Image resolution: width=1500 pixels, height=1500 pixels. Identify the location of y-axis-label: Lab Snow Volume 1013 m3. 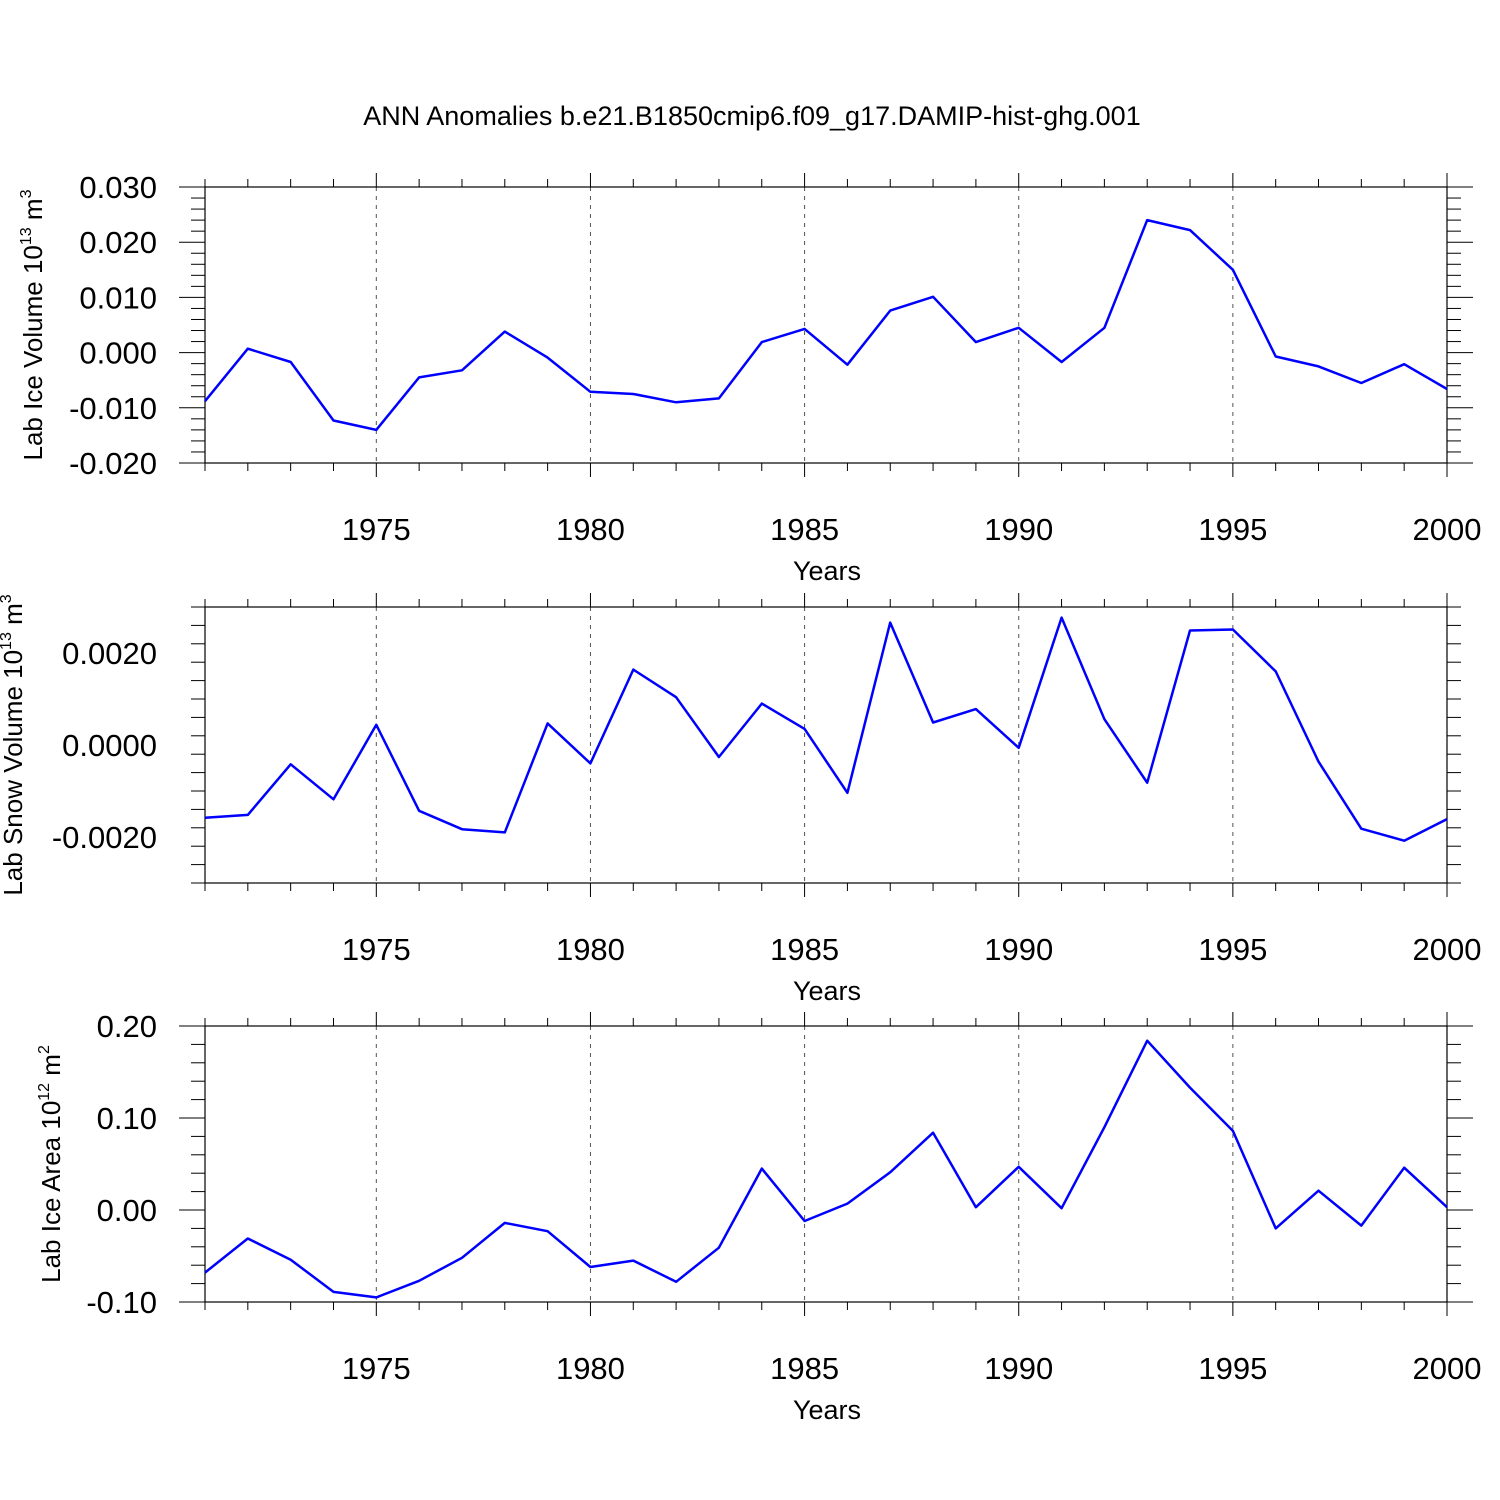
(14, 744).